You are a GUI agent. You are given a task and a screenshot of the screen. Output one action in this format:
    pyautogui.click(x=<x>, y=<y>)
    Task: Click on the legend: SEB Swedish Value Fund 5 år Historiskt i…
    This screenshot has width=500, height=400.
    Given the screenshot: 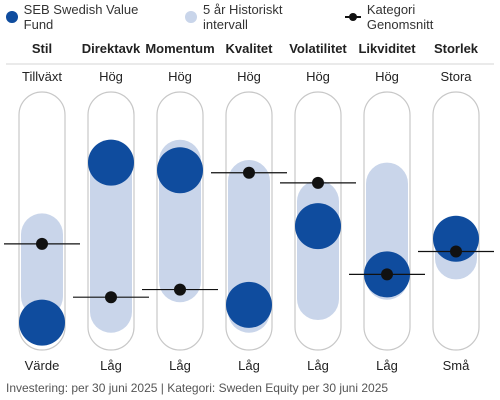 What is the action you would take?
    pyautogui.click(x=253, y=17)
    